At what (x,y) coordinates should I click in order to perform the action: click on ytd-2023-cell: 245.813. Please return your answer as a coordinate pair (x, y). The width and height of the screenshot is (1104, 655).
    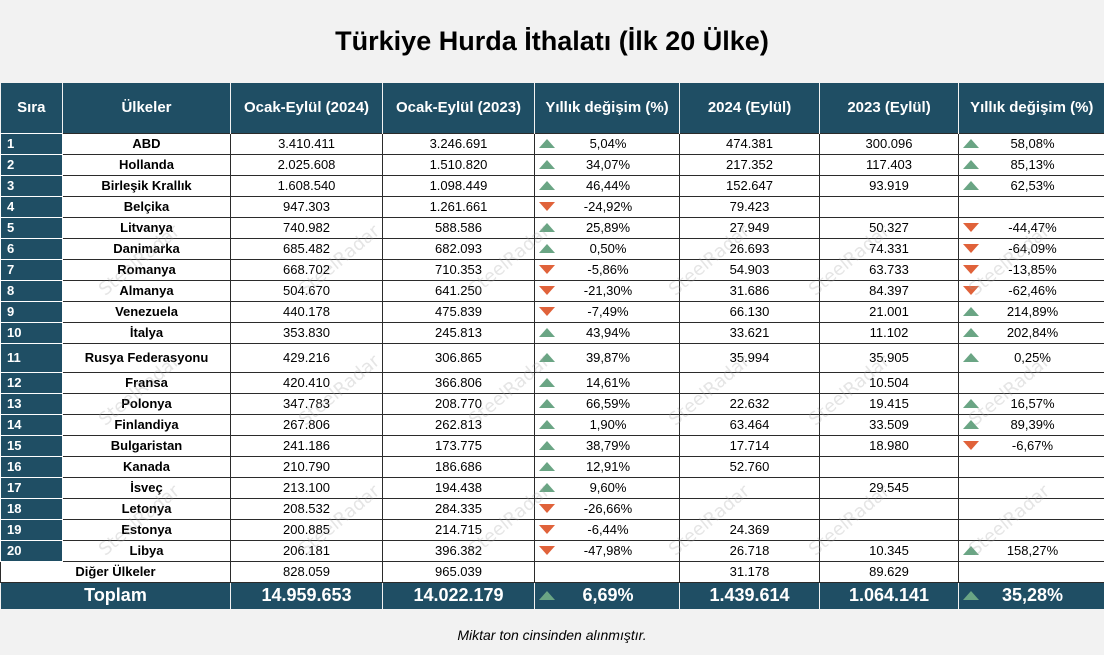
    Looking at the image, I should click on (458, 332).